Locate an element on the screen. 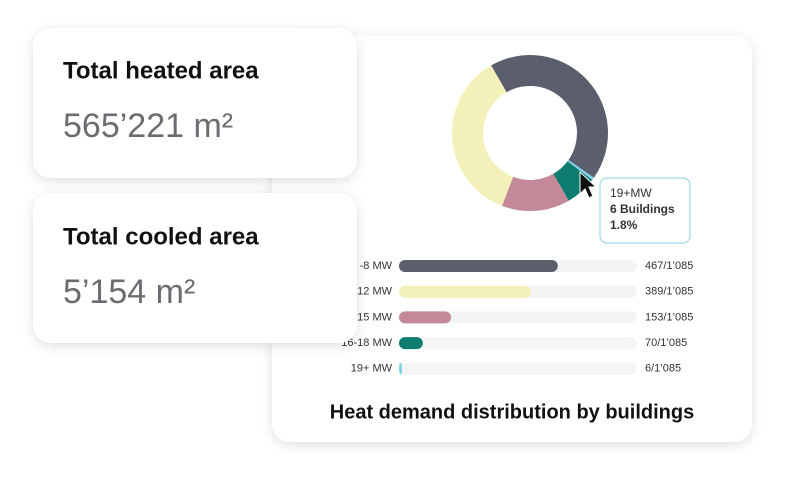 The image size is (800, 477). bar-label: 19+ MW is located at coordinates (372, 369).